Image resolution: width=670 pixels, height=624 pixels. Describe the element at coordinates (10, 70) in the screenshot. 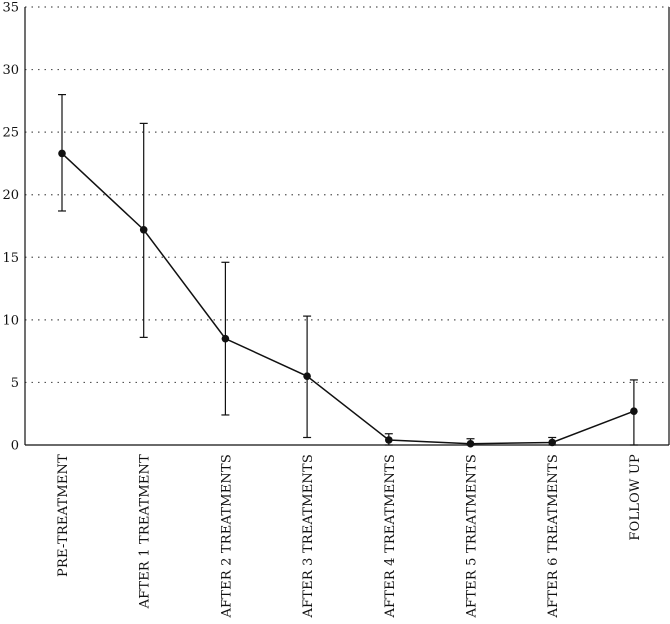

I see `y-tick-label: 30` at that location.